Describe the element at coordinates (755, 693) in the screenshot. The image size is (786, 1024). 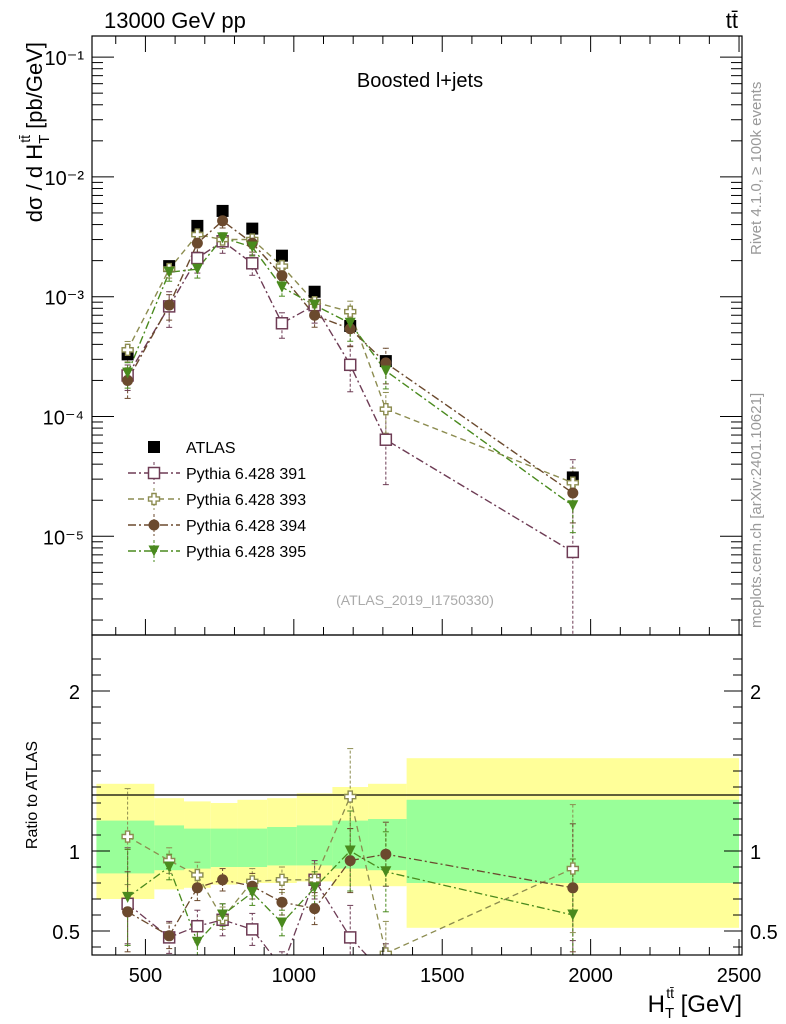
I see `ratio-y-tick-label-right: 2` at that location.